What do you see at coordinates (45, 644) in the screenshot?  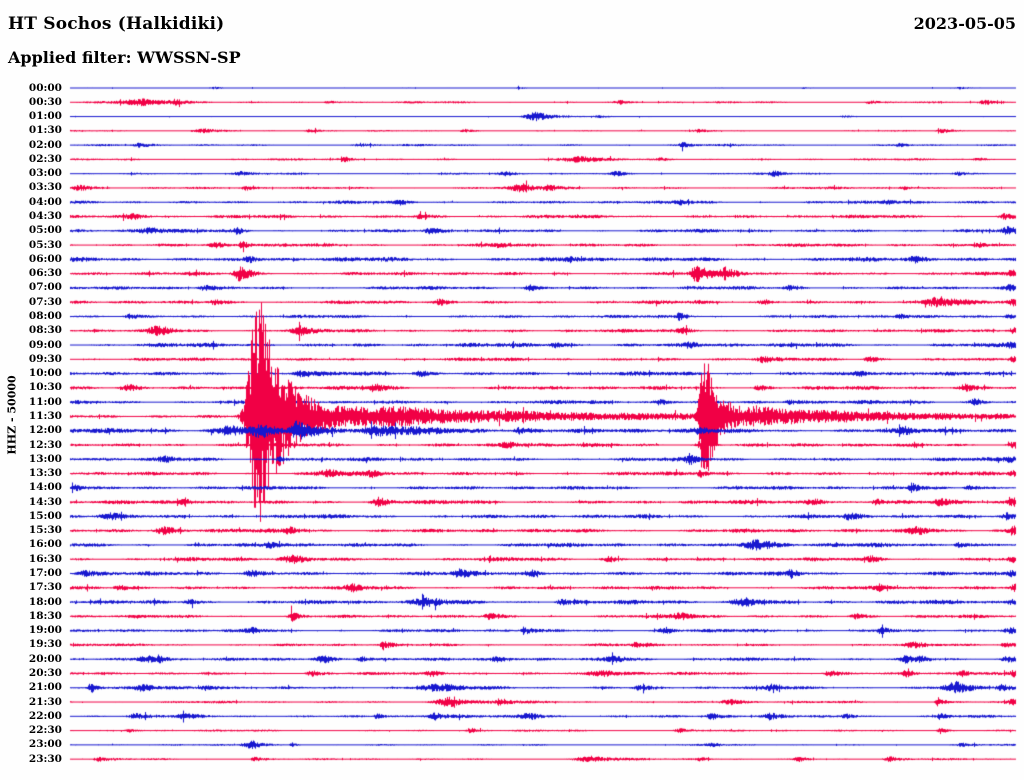 I see `time-label: 19:30` at bounding box center [45, 644].